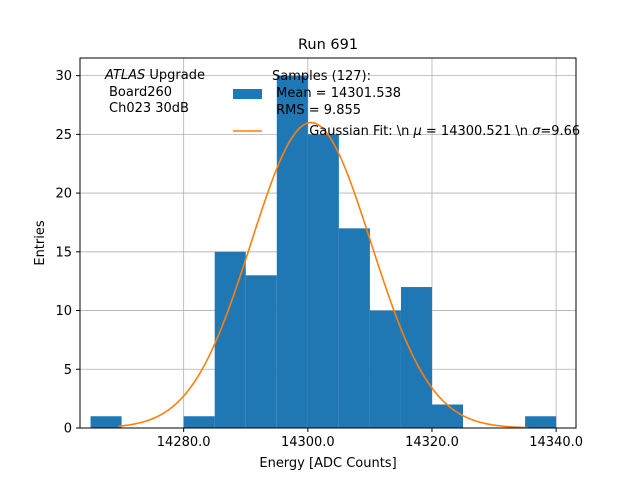  What do you see at coordinates (63, 252) in the screenshot?
I see `y-tick-label: 15` at bounding box center [63, 252].